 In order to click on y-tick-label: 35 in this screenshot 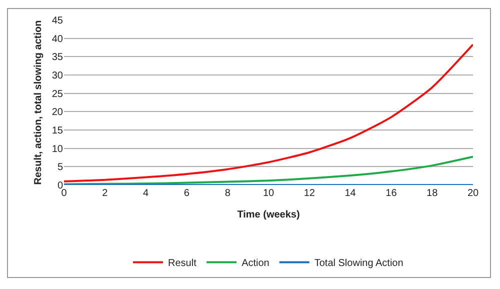, I will do `click(58, 58)`.